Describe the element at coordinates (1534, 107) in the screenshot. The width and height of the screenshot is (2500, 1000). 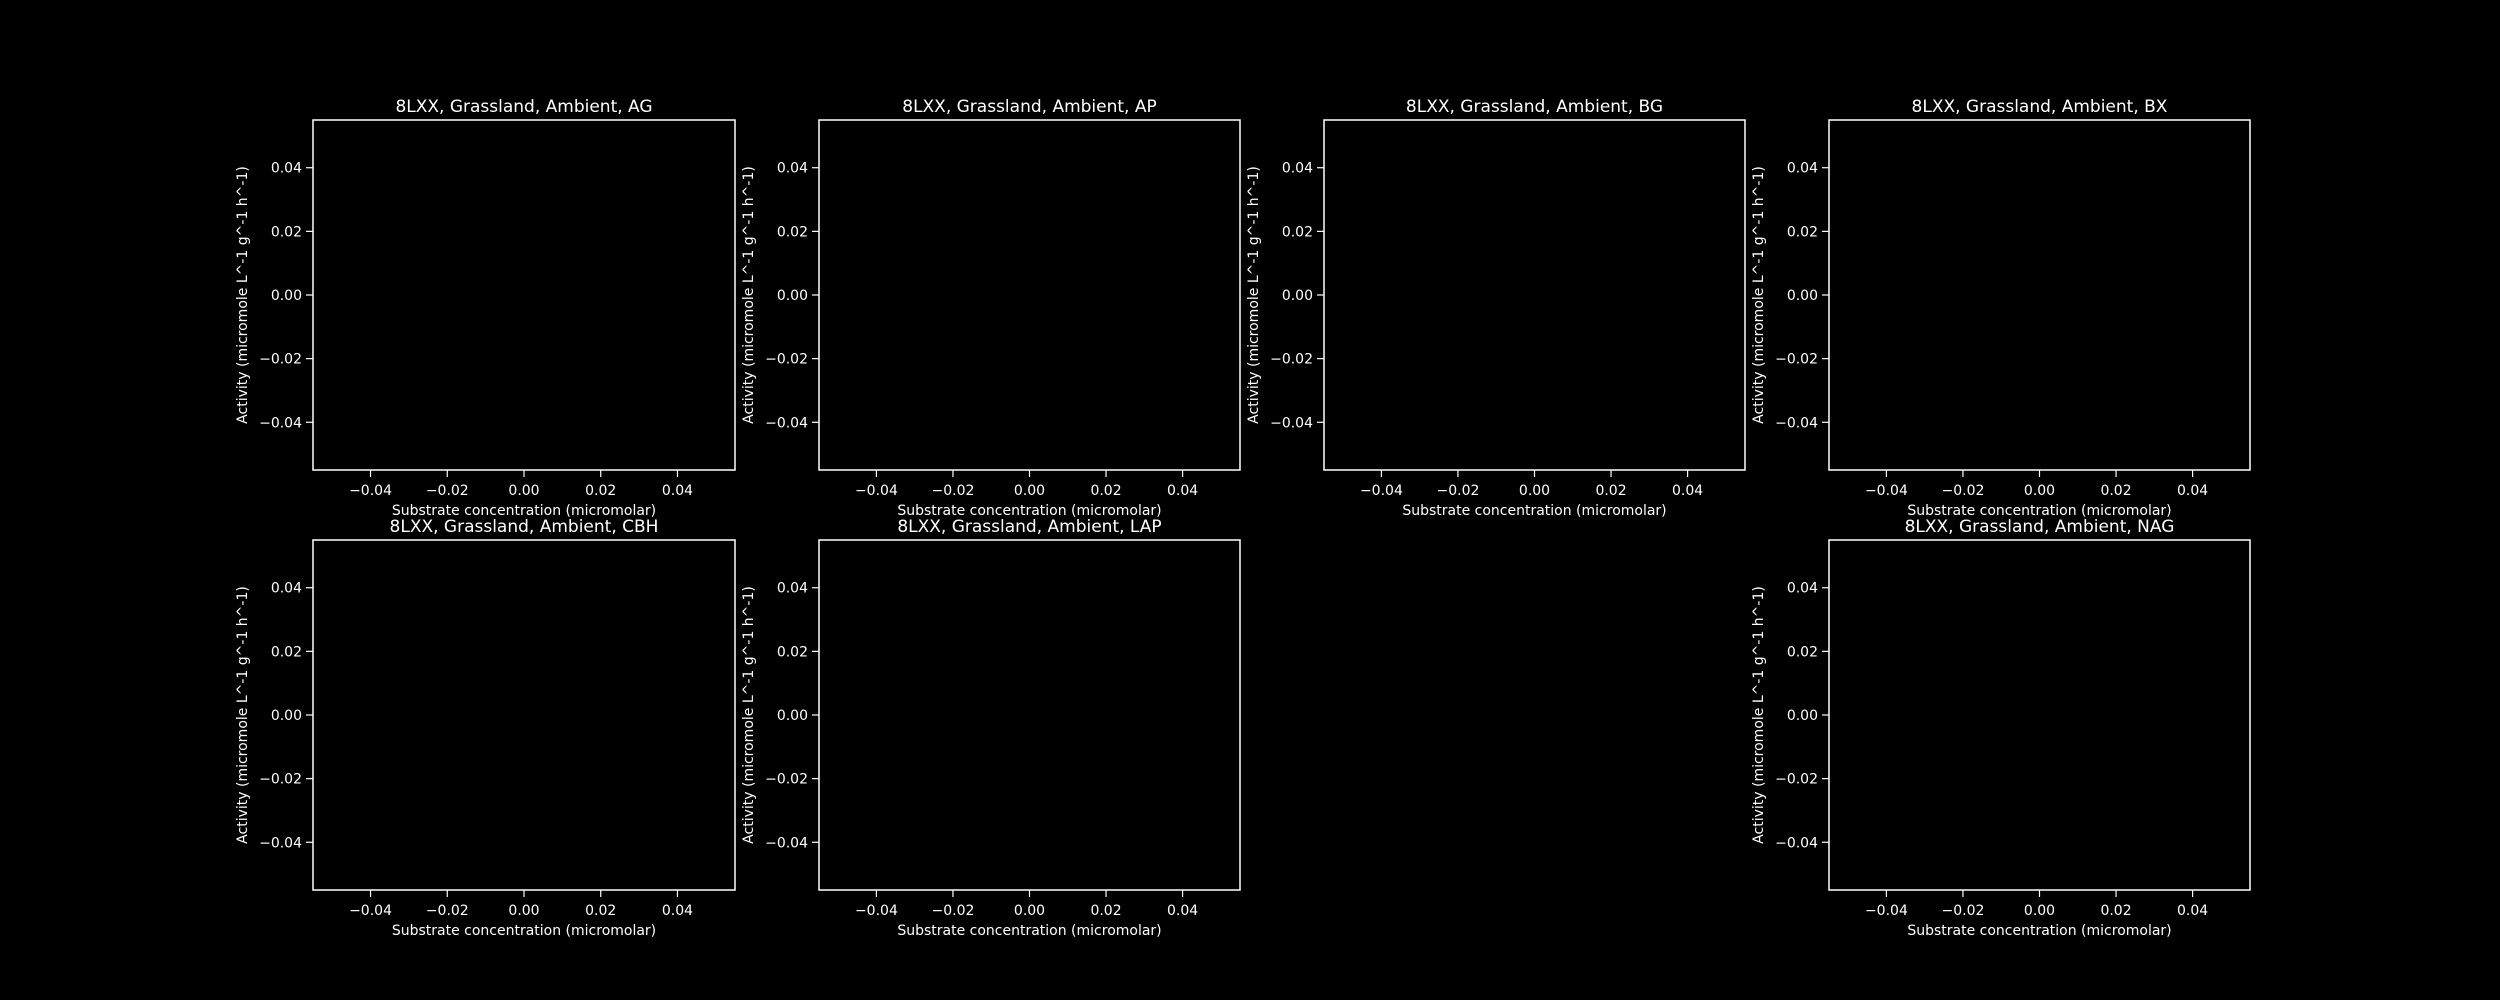
I see `subplot-title: 8LXX, Grassland, Ambient, BG` at that location.